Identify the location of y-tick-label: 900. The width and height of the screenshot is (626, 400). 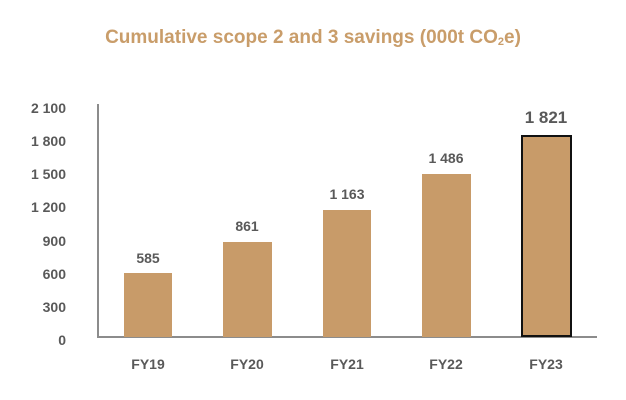
(54, 241).